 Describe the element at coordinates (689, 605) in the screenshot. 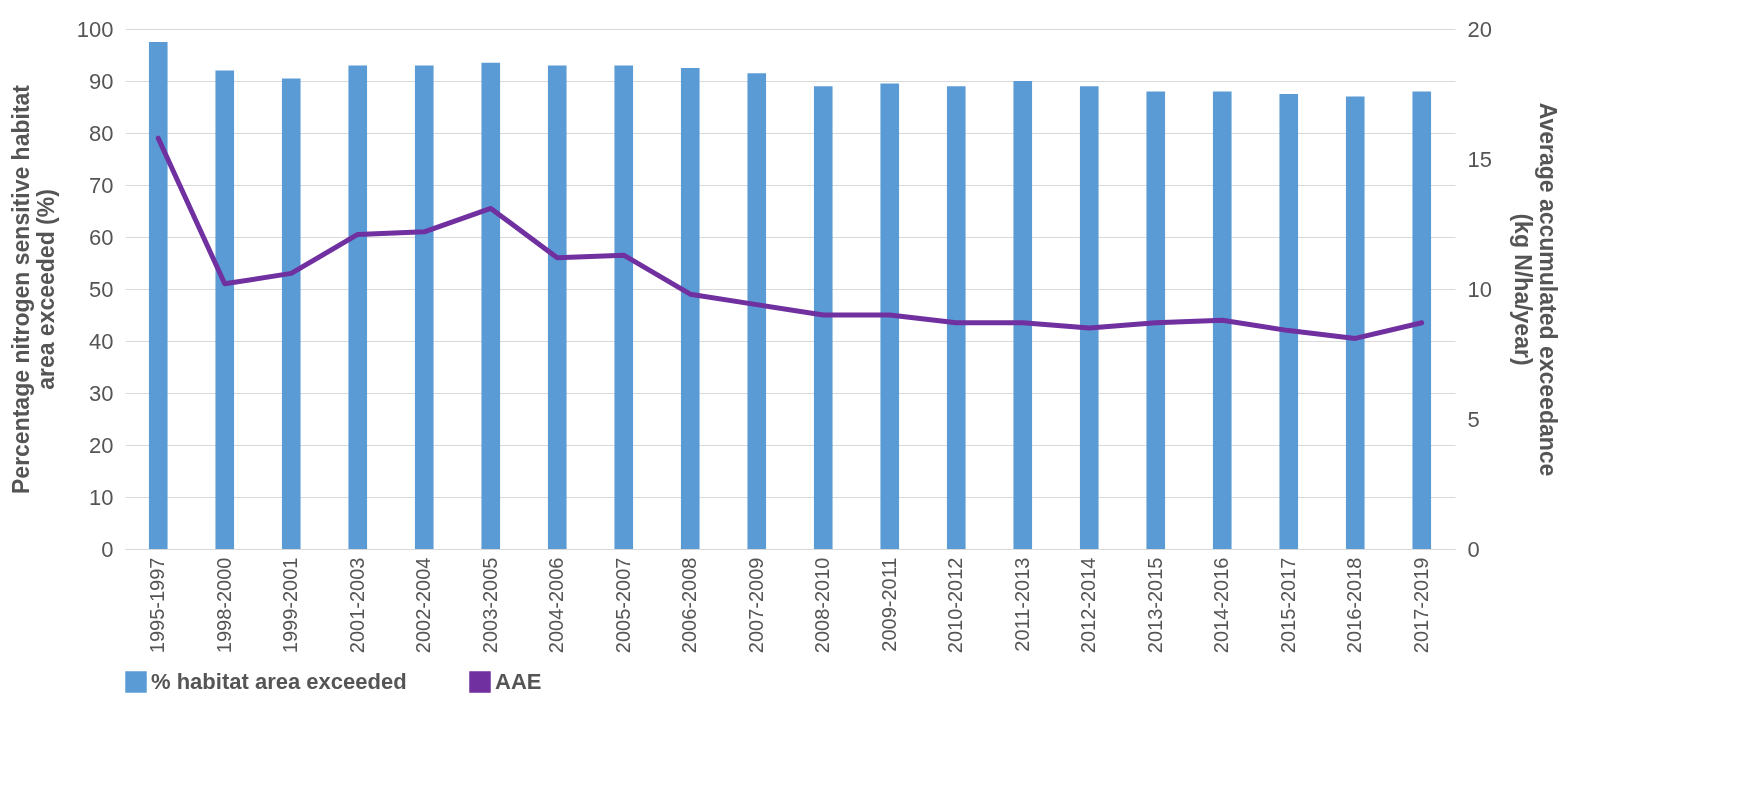

I see `x-tick-label: 2006-2008` at that location.